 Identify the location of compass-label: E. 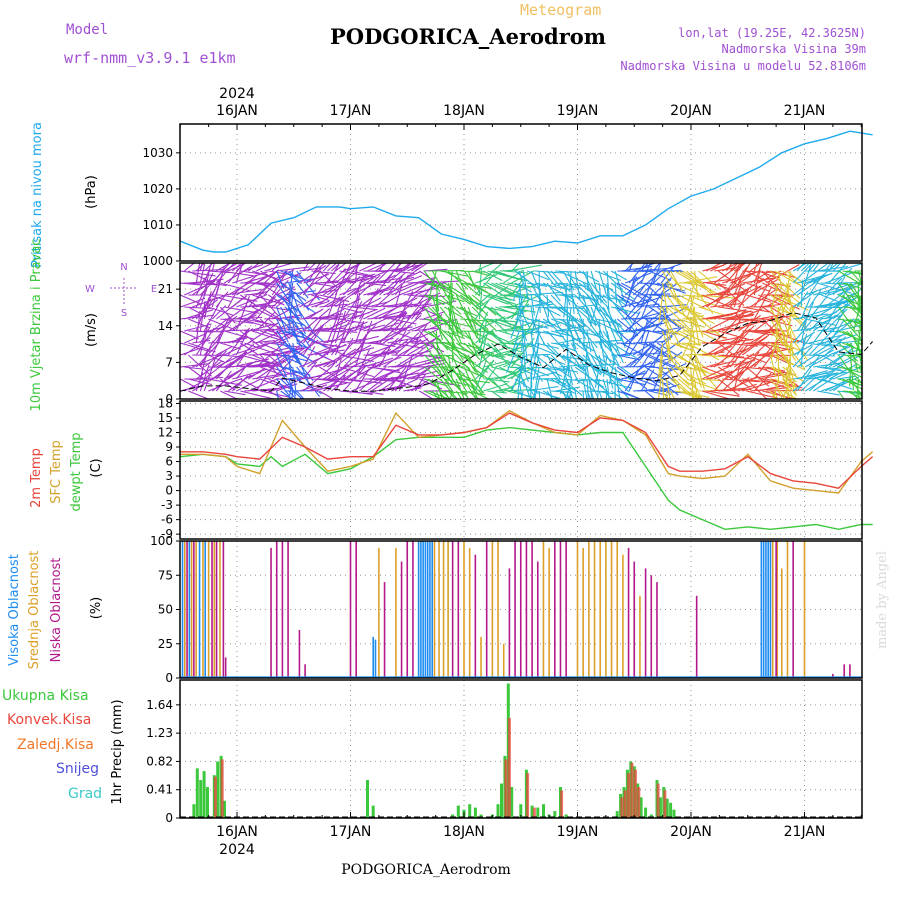
(154, 289).